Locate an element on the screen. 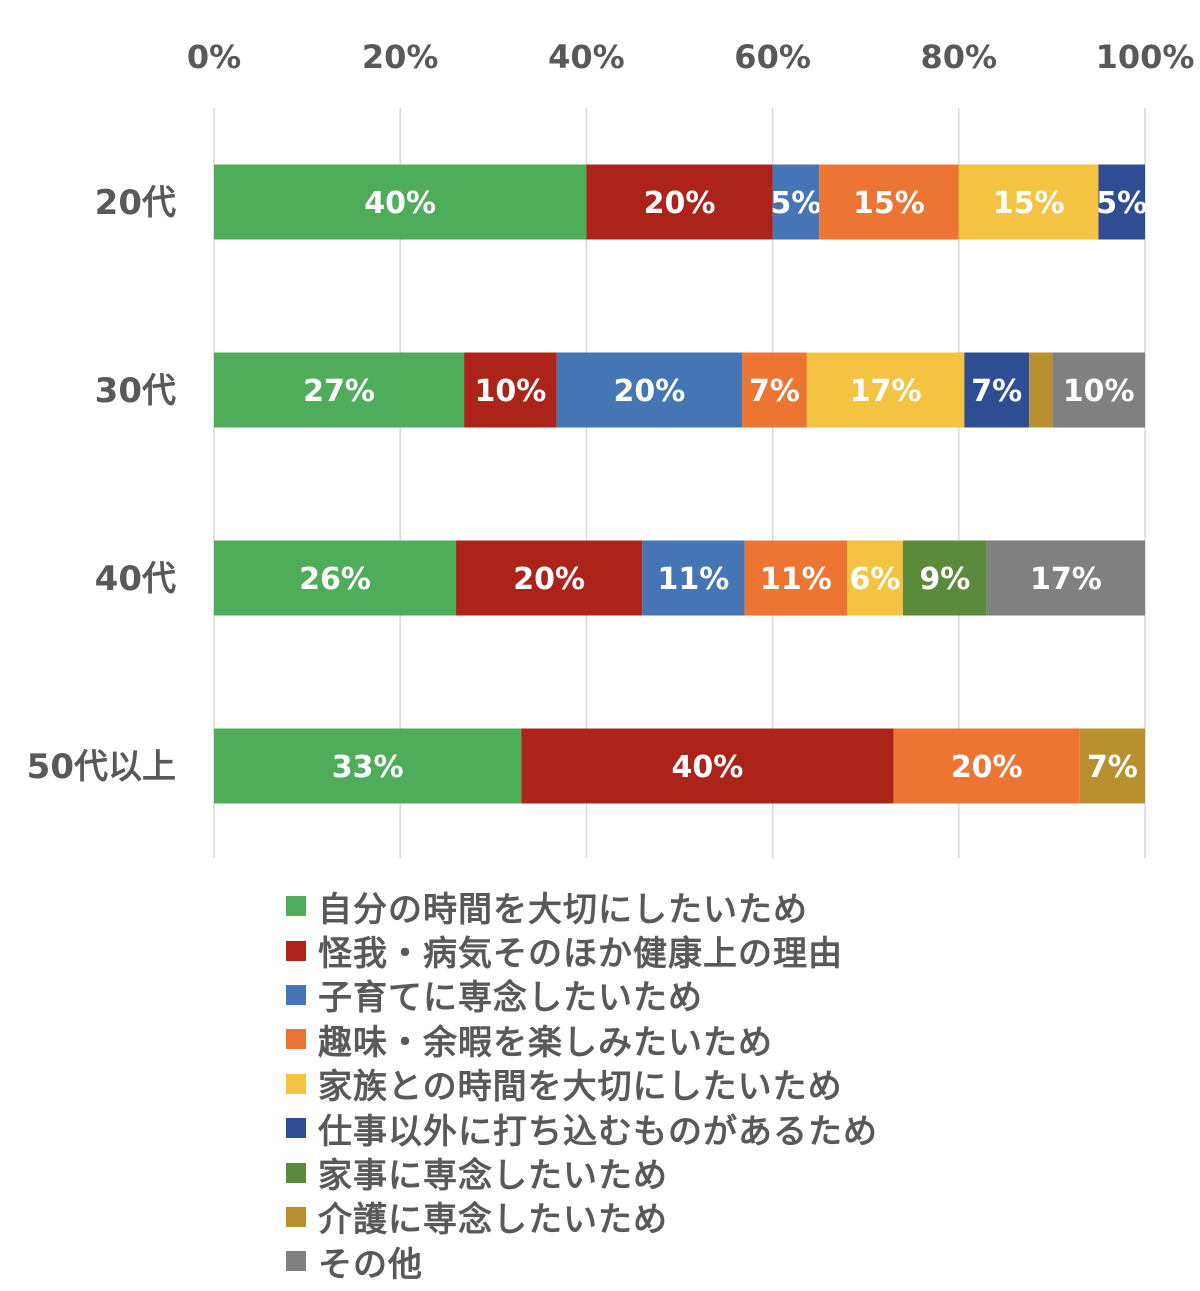 Image resolution: width=1200 pixels, height=1291 pixels. data-label: 9% is located at coordinates (944, 579).